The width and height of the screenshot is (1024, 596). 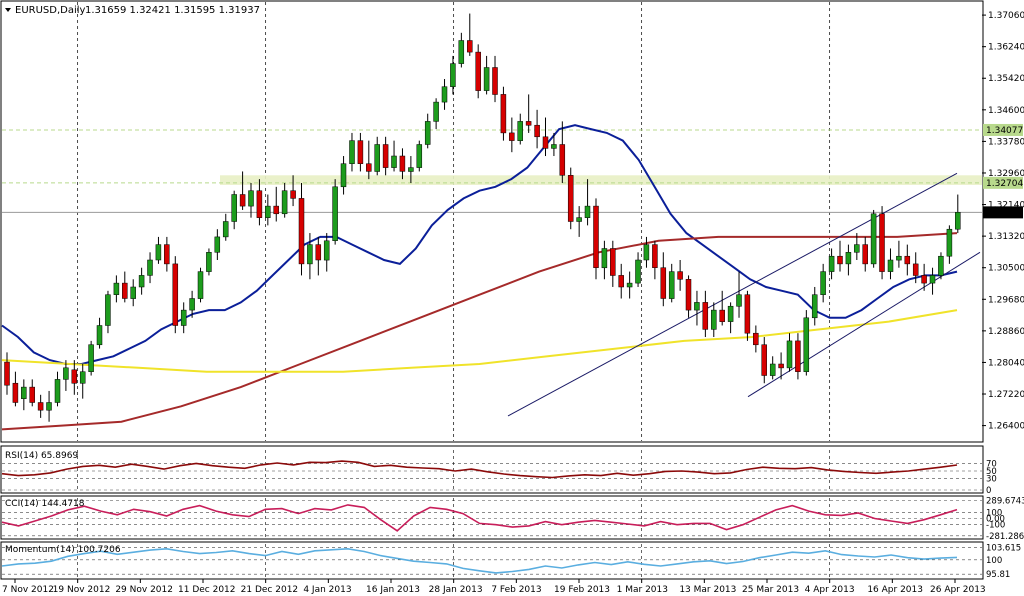 I want to click on cci-title: CCI(14) 144.4718, so click(x=45, y=504).